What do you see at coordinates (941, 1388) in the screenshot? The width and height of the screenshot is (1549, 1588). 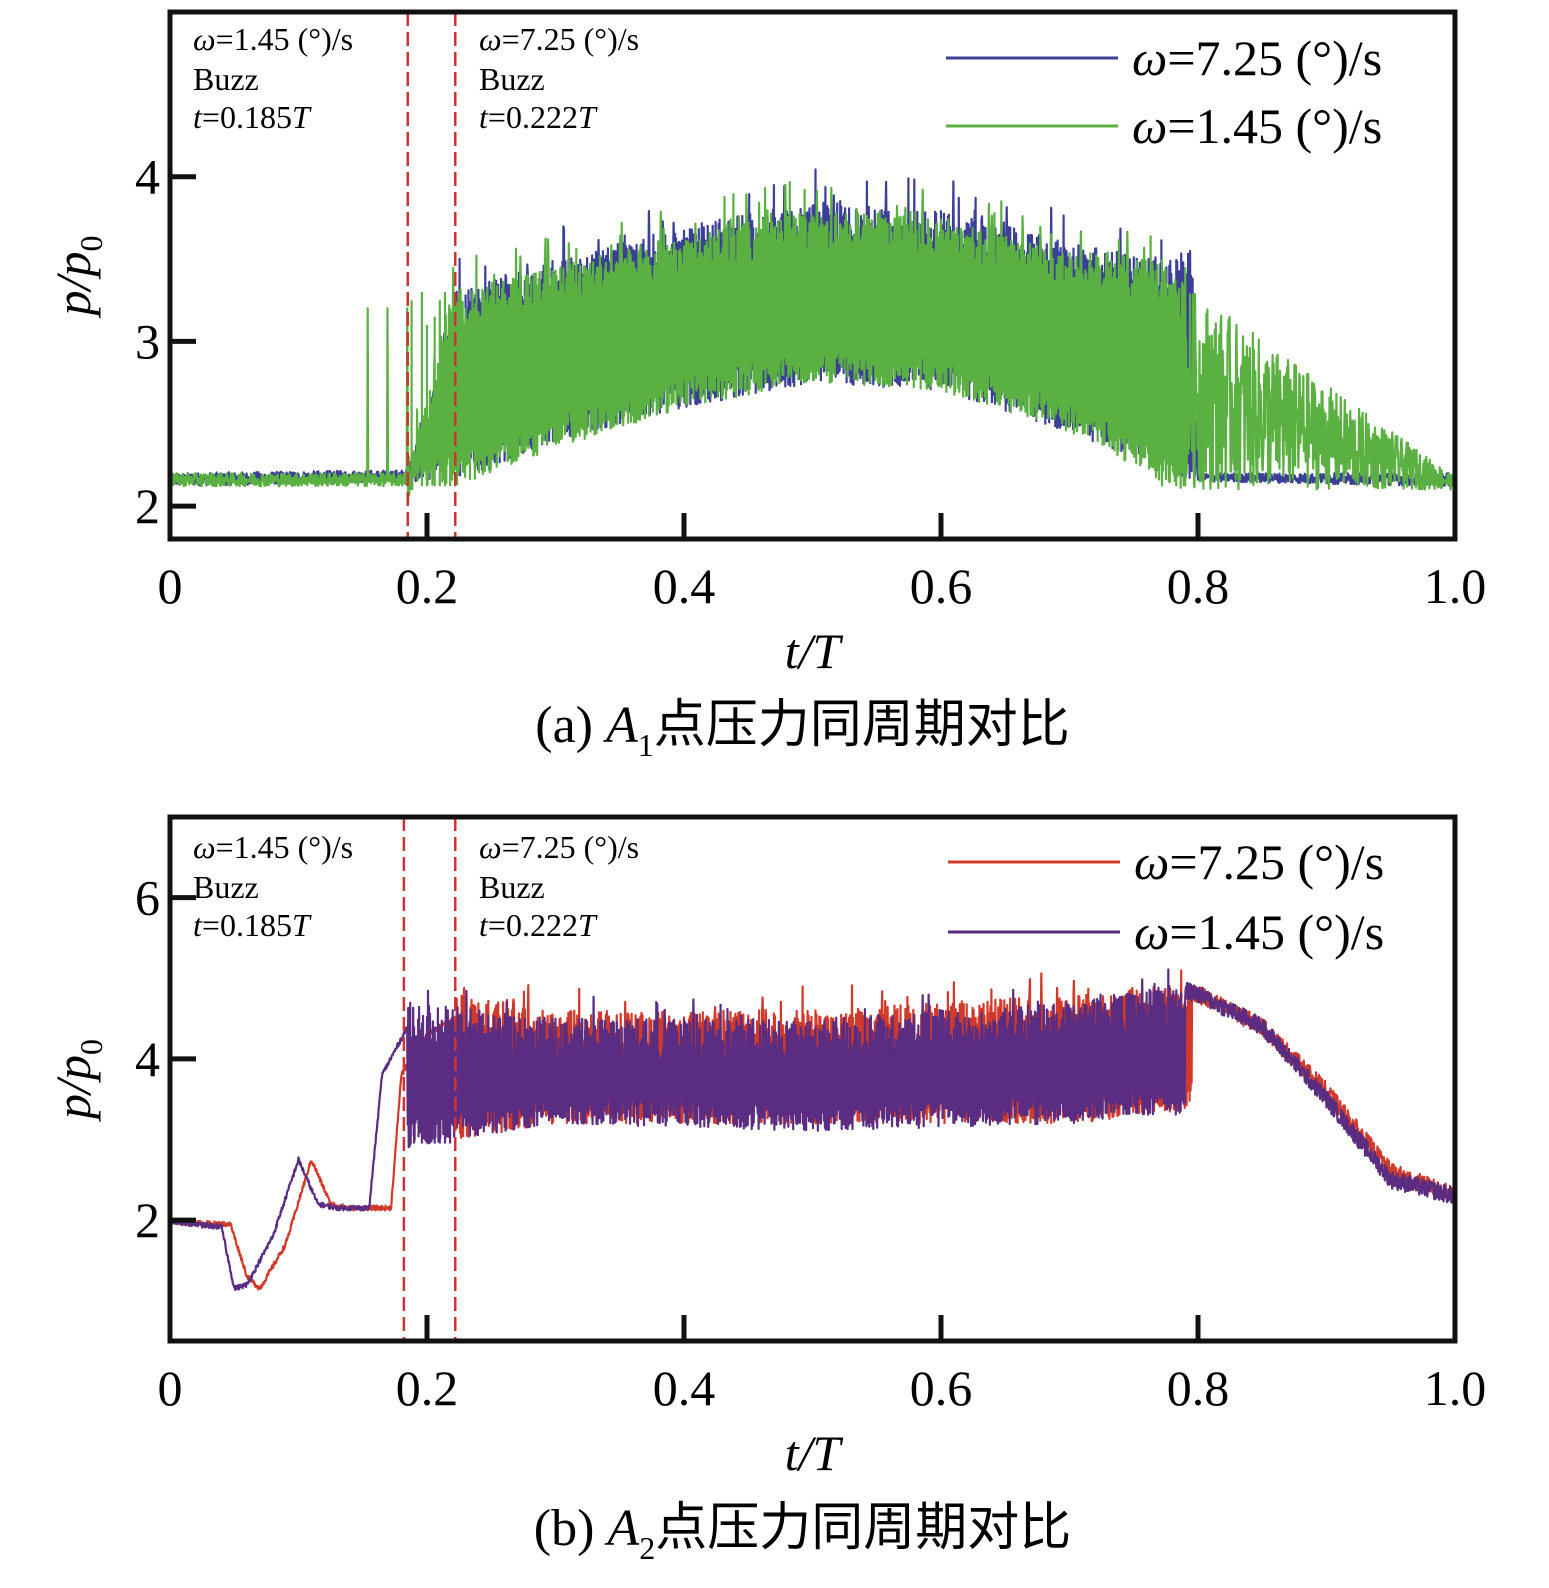 I see `panel-b-x-tick-label: 0.6` at bounding box center [941, 1388].